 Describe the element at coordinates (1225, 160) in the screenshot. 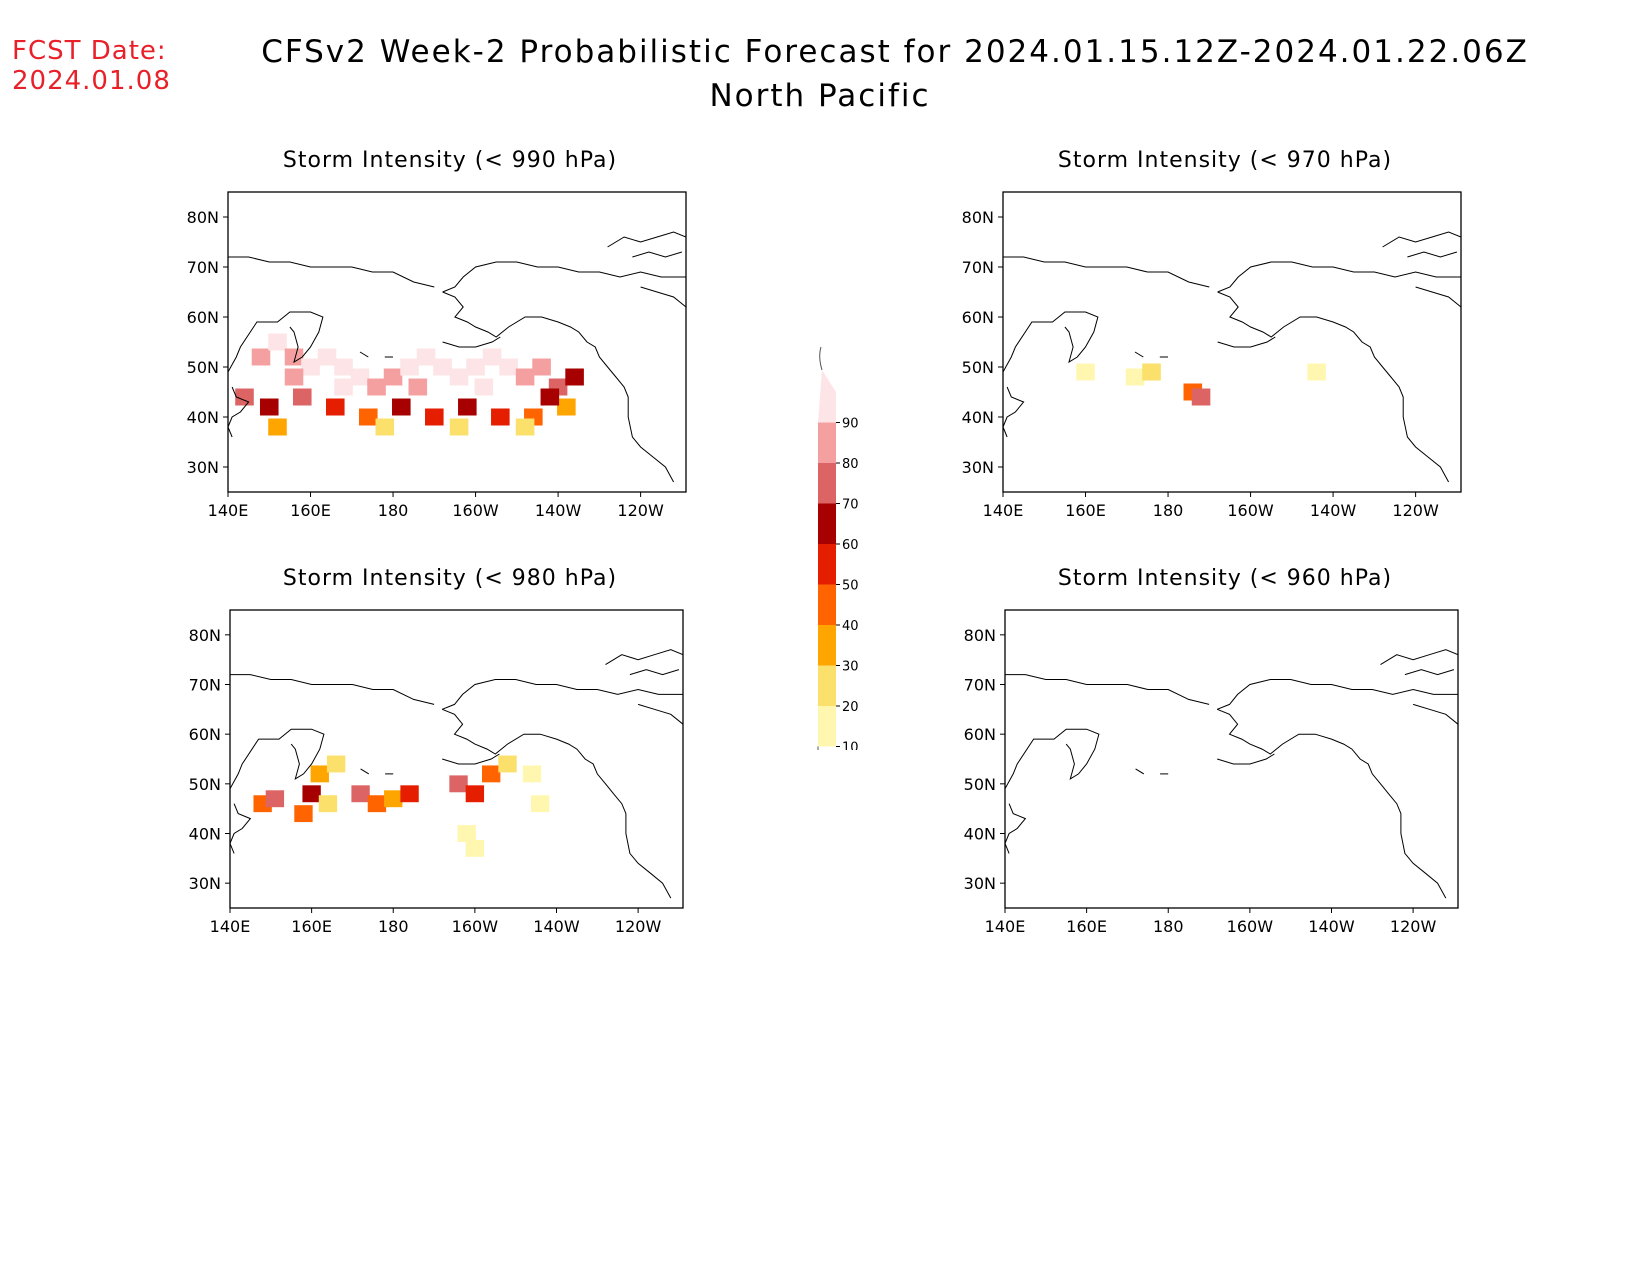

I see `panel-title-970: Storm Intensity (< 970 hPa)` at that location.